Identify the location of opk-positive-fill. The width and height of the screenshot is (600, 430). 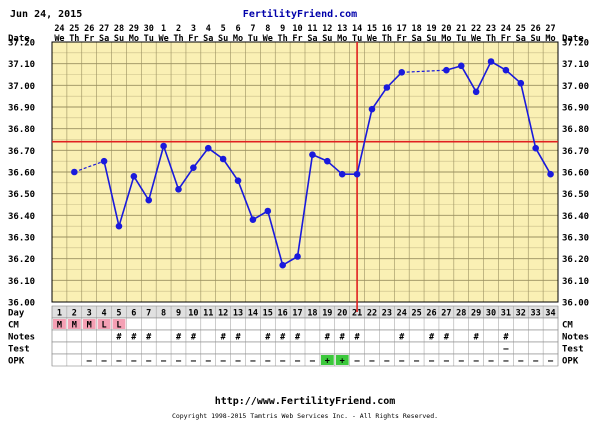
(327, 360).